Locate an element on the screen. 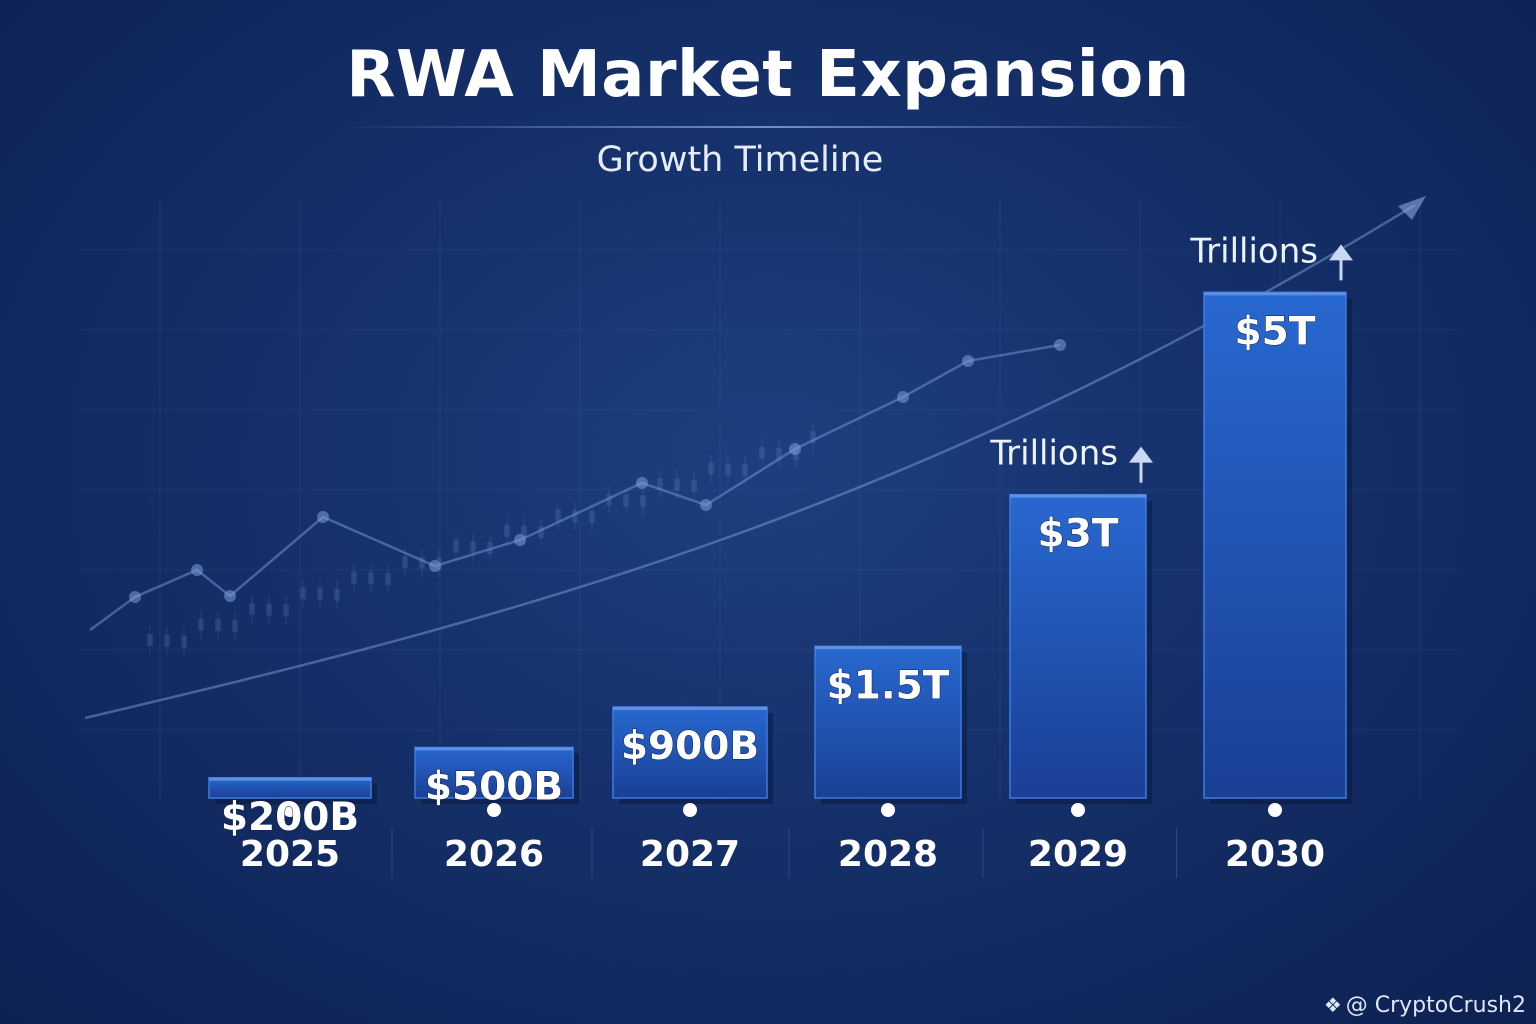  binance-diamond-icon: ❖ is located at coordinates (1332, 1005).